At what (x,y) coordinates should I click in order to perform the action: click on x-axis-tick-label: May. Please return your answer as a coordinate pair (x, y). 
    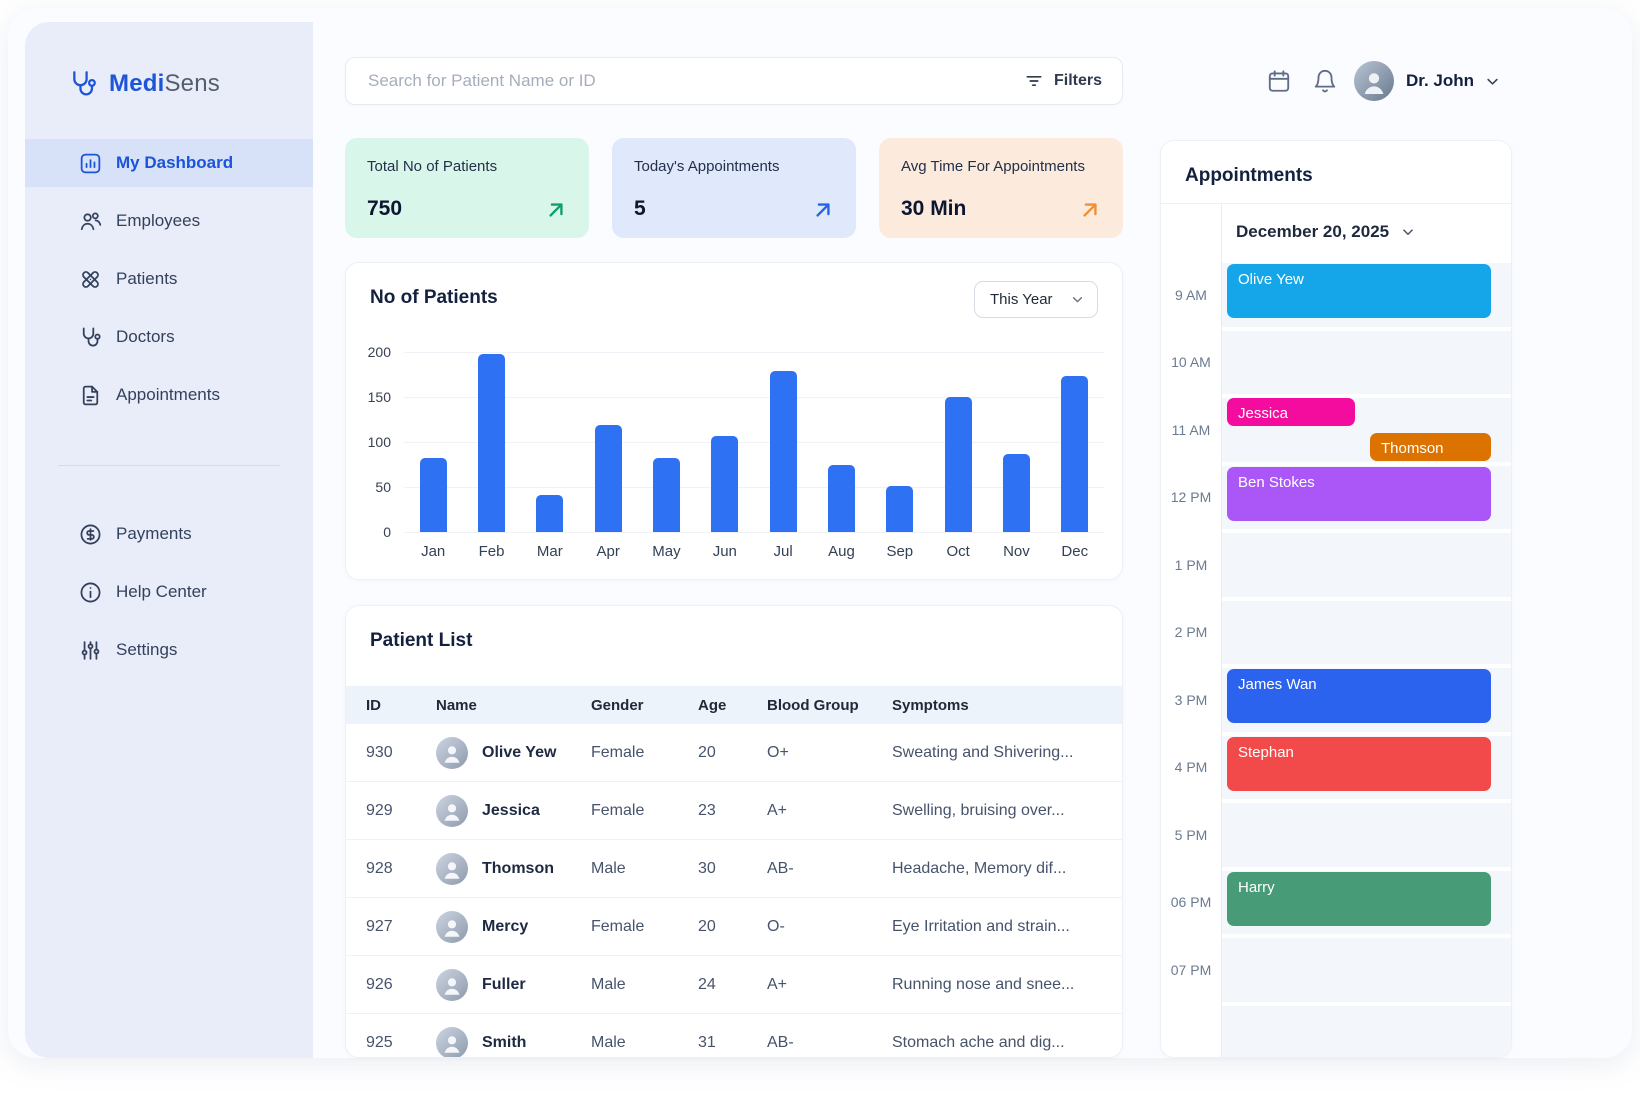
    Looking at the image, I should click on (666, 551).